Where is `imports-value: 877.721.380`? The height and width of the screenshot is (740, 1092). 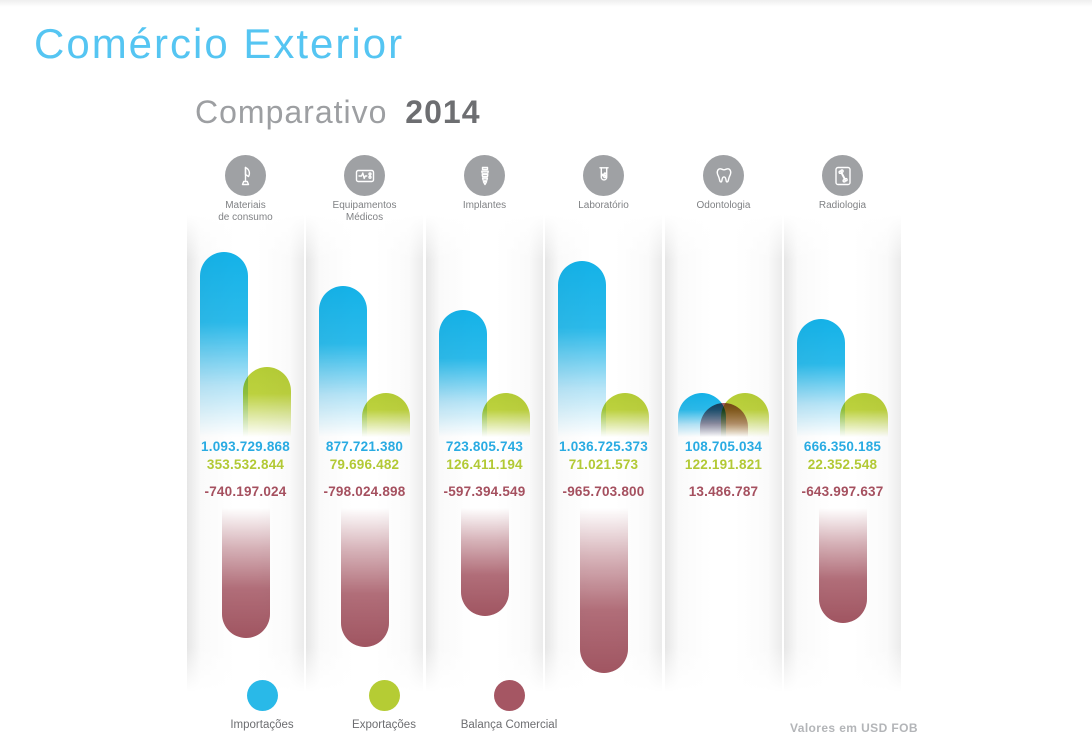
imports-value: 877.721.380 is located at coordinates (364, 446).